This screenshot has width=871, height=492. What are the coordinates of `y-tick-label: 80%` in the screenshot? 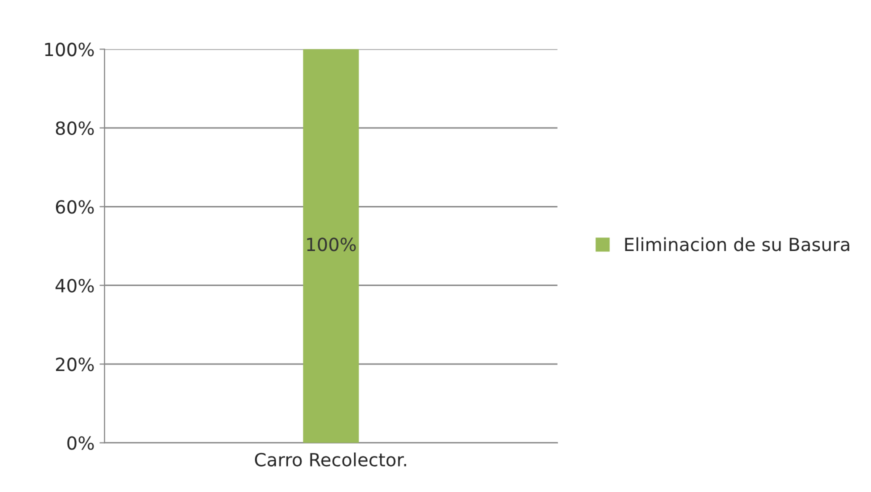 It's located at (75, 128).